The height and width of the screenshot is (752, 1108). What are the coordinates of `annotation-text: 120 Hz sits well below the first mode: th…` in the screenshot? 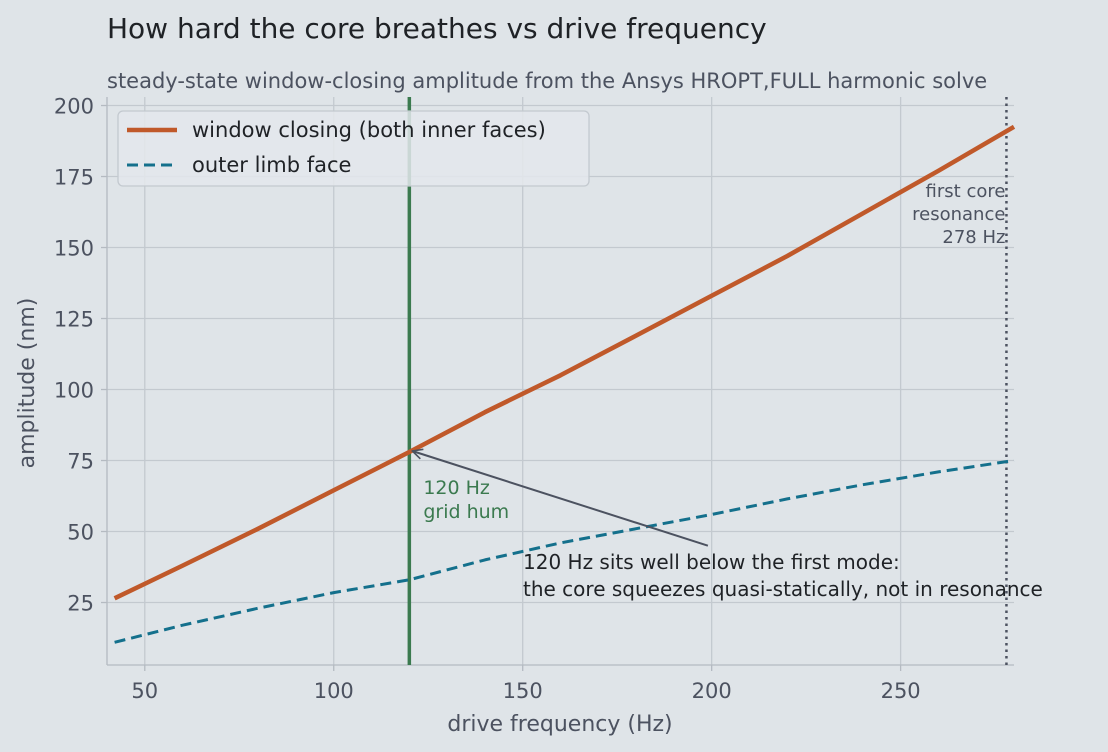 It's located at (783, 575).